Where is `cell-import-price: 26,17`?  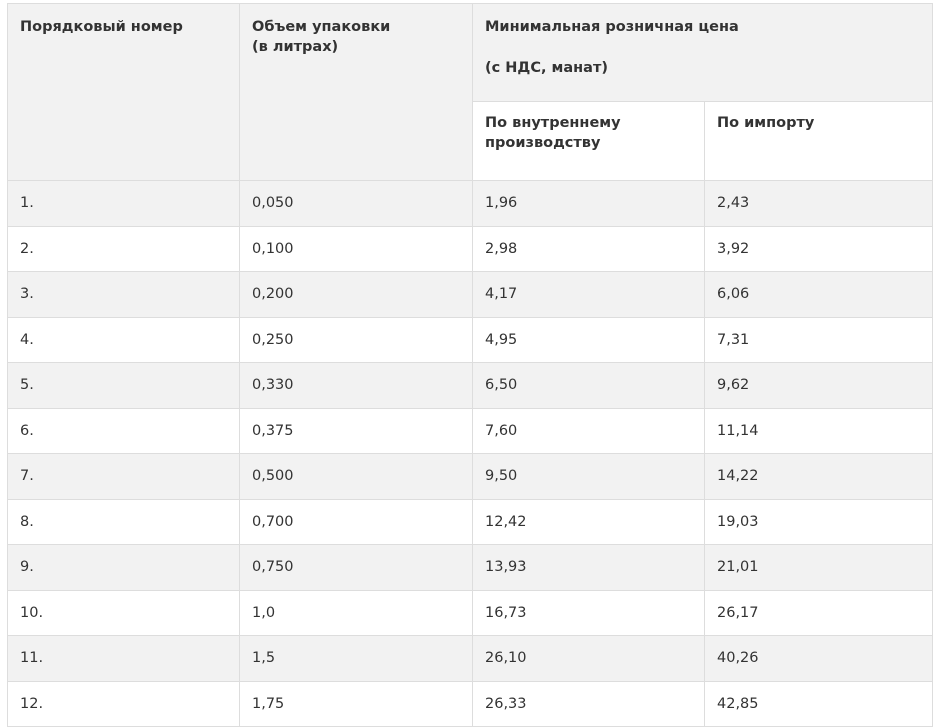 cell-import-price: 26,17 is located at coordinates (818, 612).